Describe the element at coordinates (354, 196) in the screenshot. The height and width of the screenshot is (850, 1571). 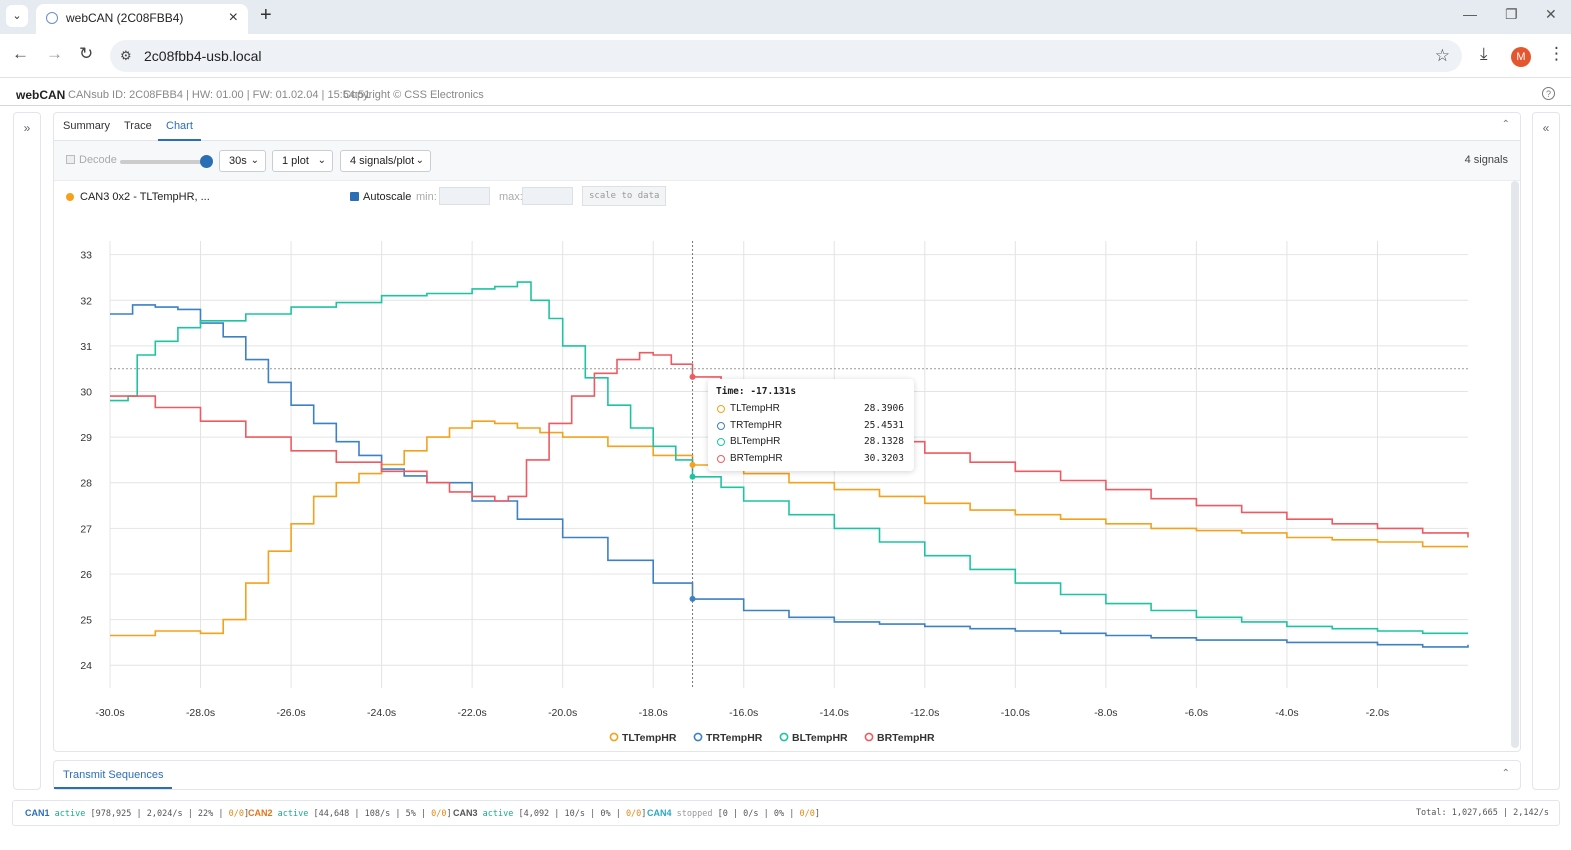
I see `autoscale-checkbox` at that location.